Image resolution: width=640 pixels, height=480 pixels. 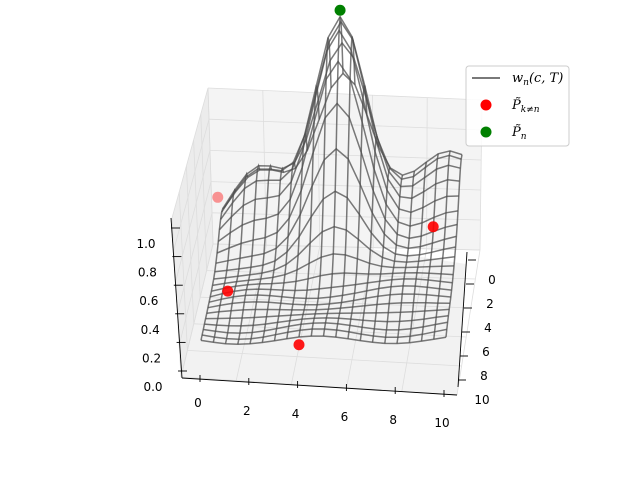 What do you see at coordinates (441, 423) in the screenshot?
I see `x-tick-label: 10` at bounding box center [441, 423].